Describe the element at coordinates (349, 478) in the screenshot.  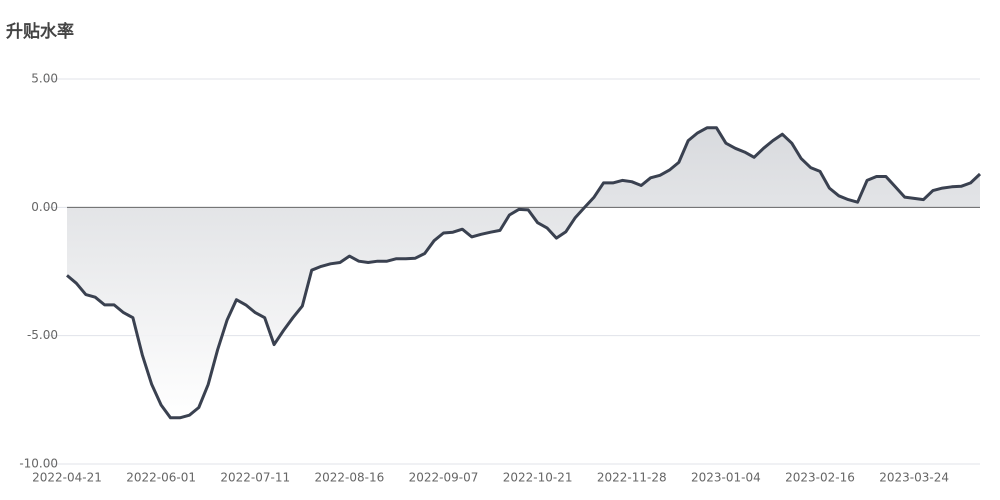
I see `x-tick-label: 2022-08-16` at that location.